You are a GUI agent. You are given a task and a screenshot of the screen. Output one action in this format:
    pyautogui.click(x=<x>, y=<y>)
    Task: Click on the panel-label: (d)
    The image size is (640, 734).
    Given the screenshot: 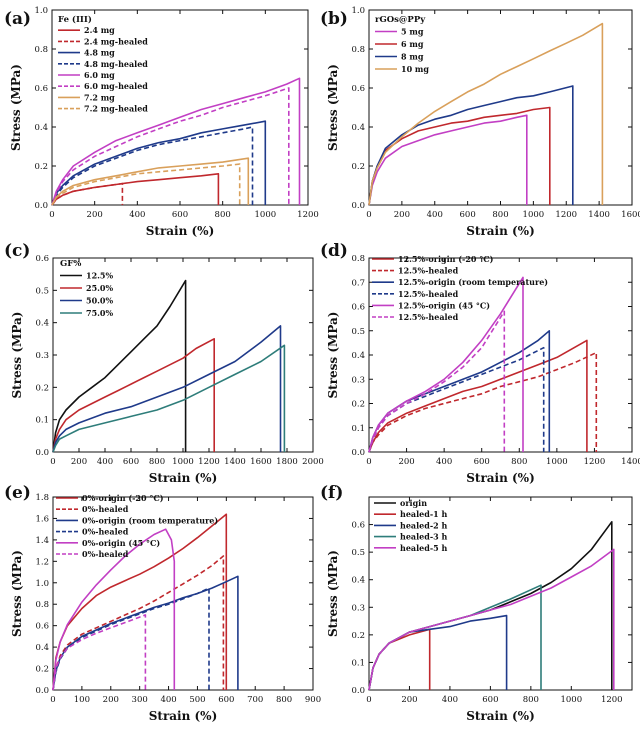 What is the action you would take?
    pyautogui.click(x=334, y=251)
    